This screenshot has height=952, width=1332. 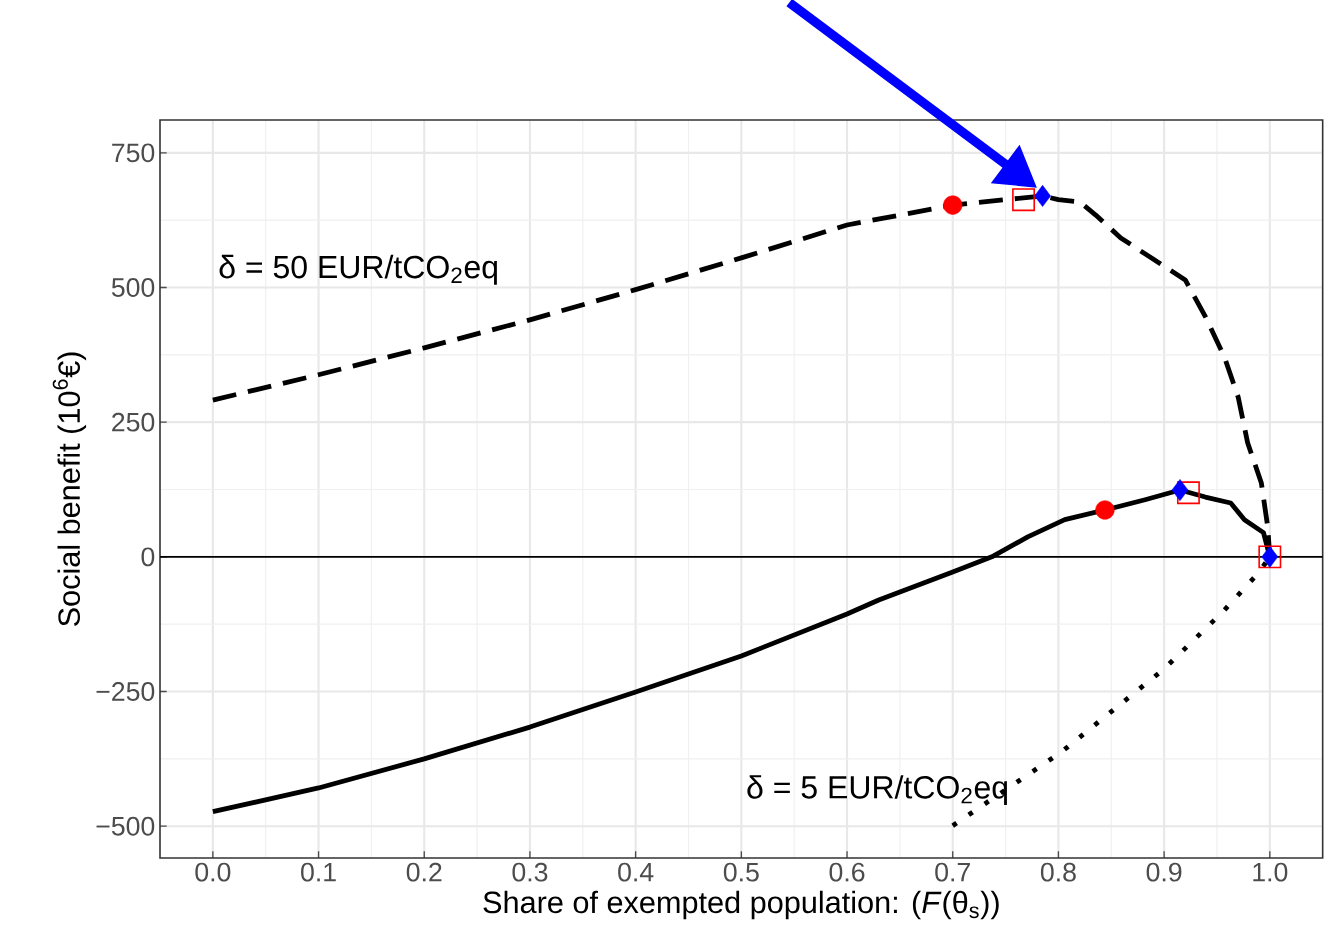 I want to click on x-tick-label: 0.5, so click(x=741, y=872).